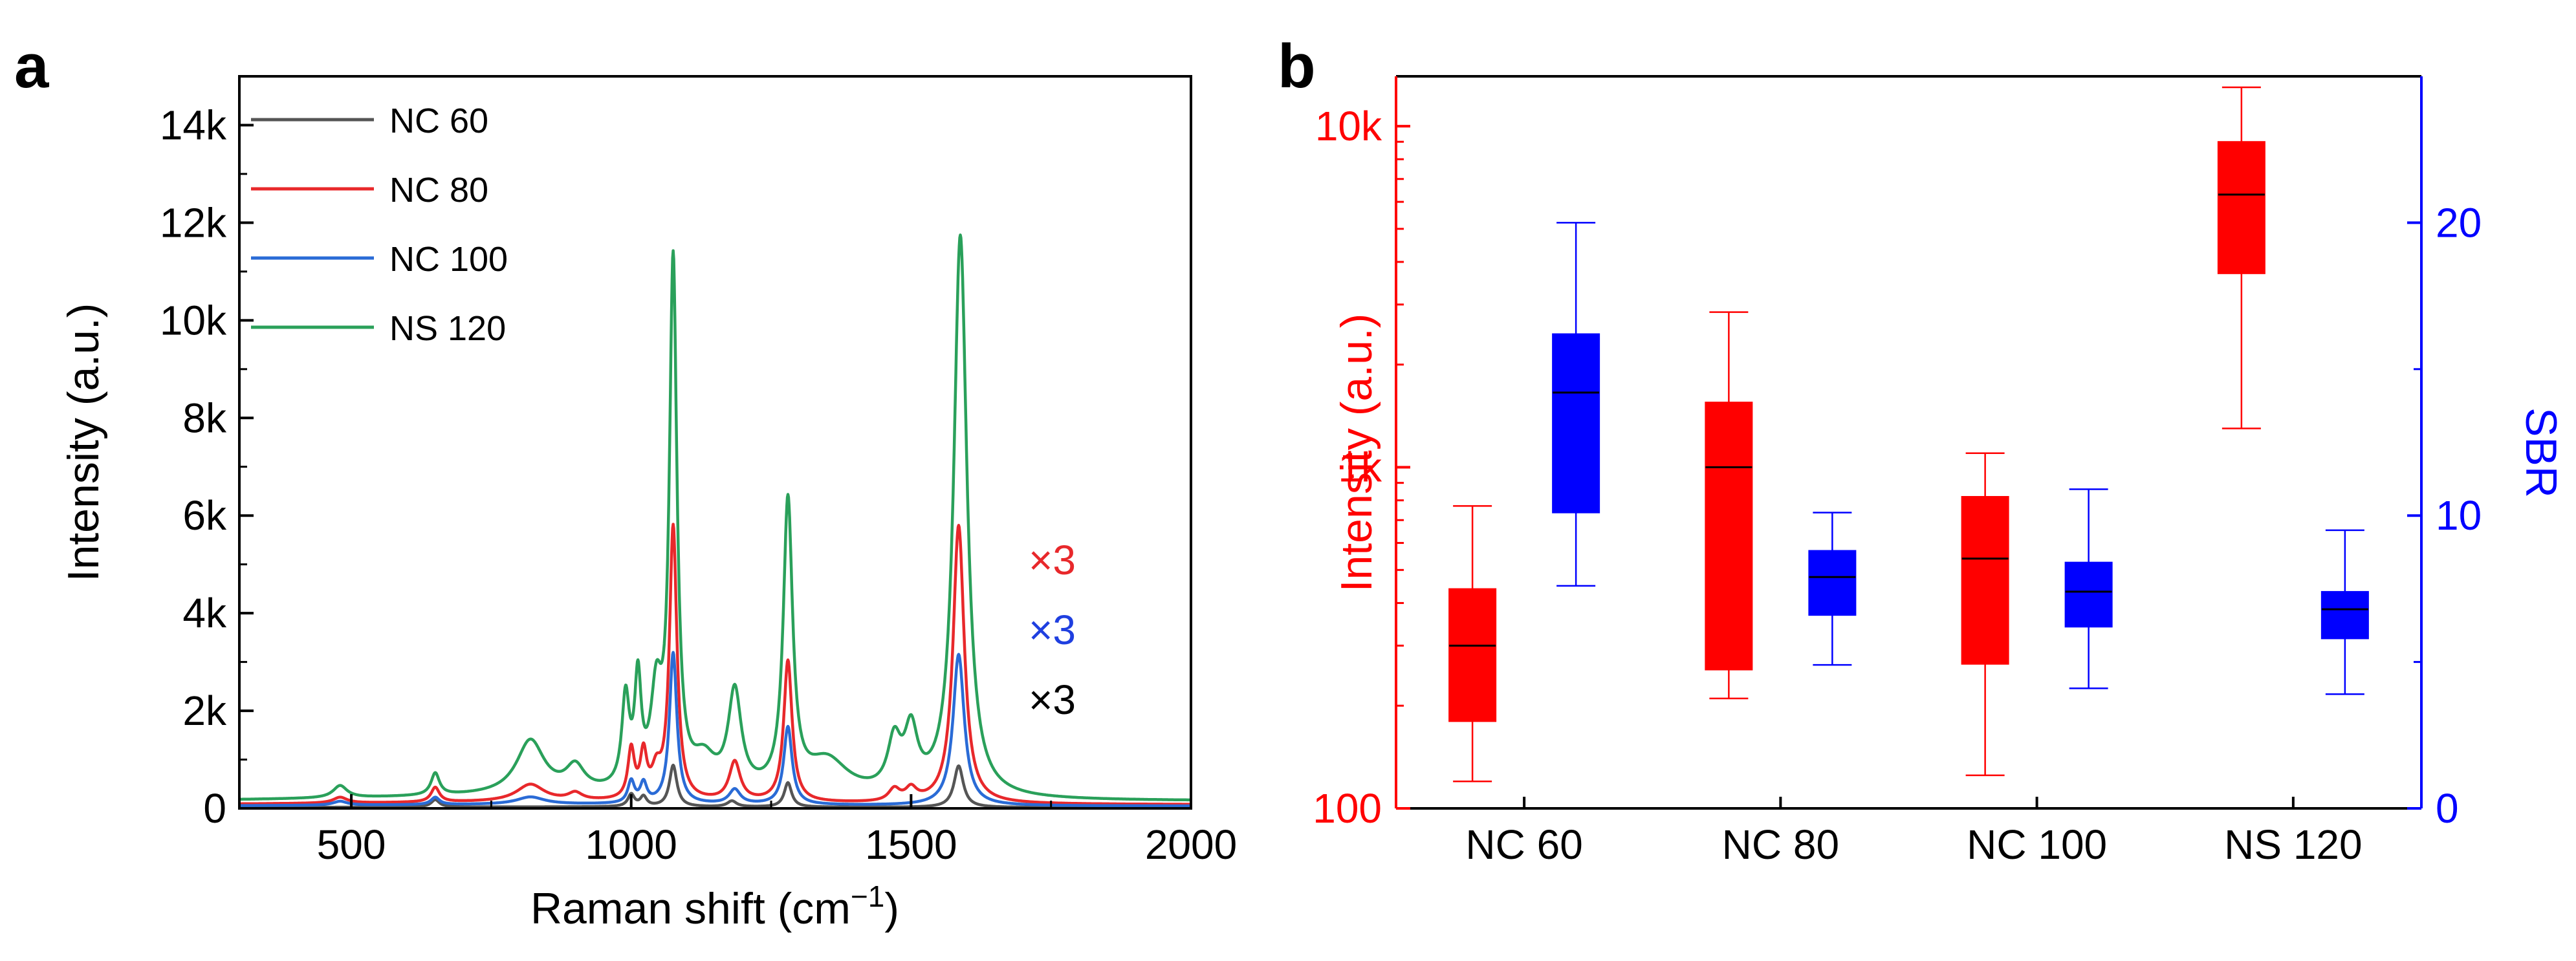 The width and height of the screenshot is (2576, 961). I want to click on x-tick-label: 500, so click(352, 844).